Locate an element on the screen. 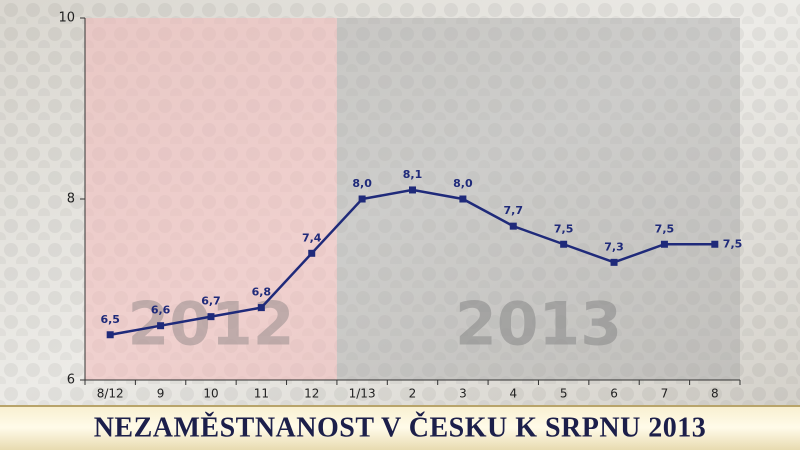 The height and width of the screenshot is (450, 800). x-tick-label: 8 is located at coordinates (715, 394).